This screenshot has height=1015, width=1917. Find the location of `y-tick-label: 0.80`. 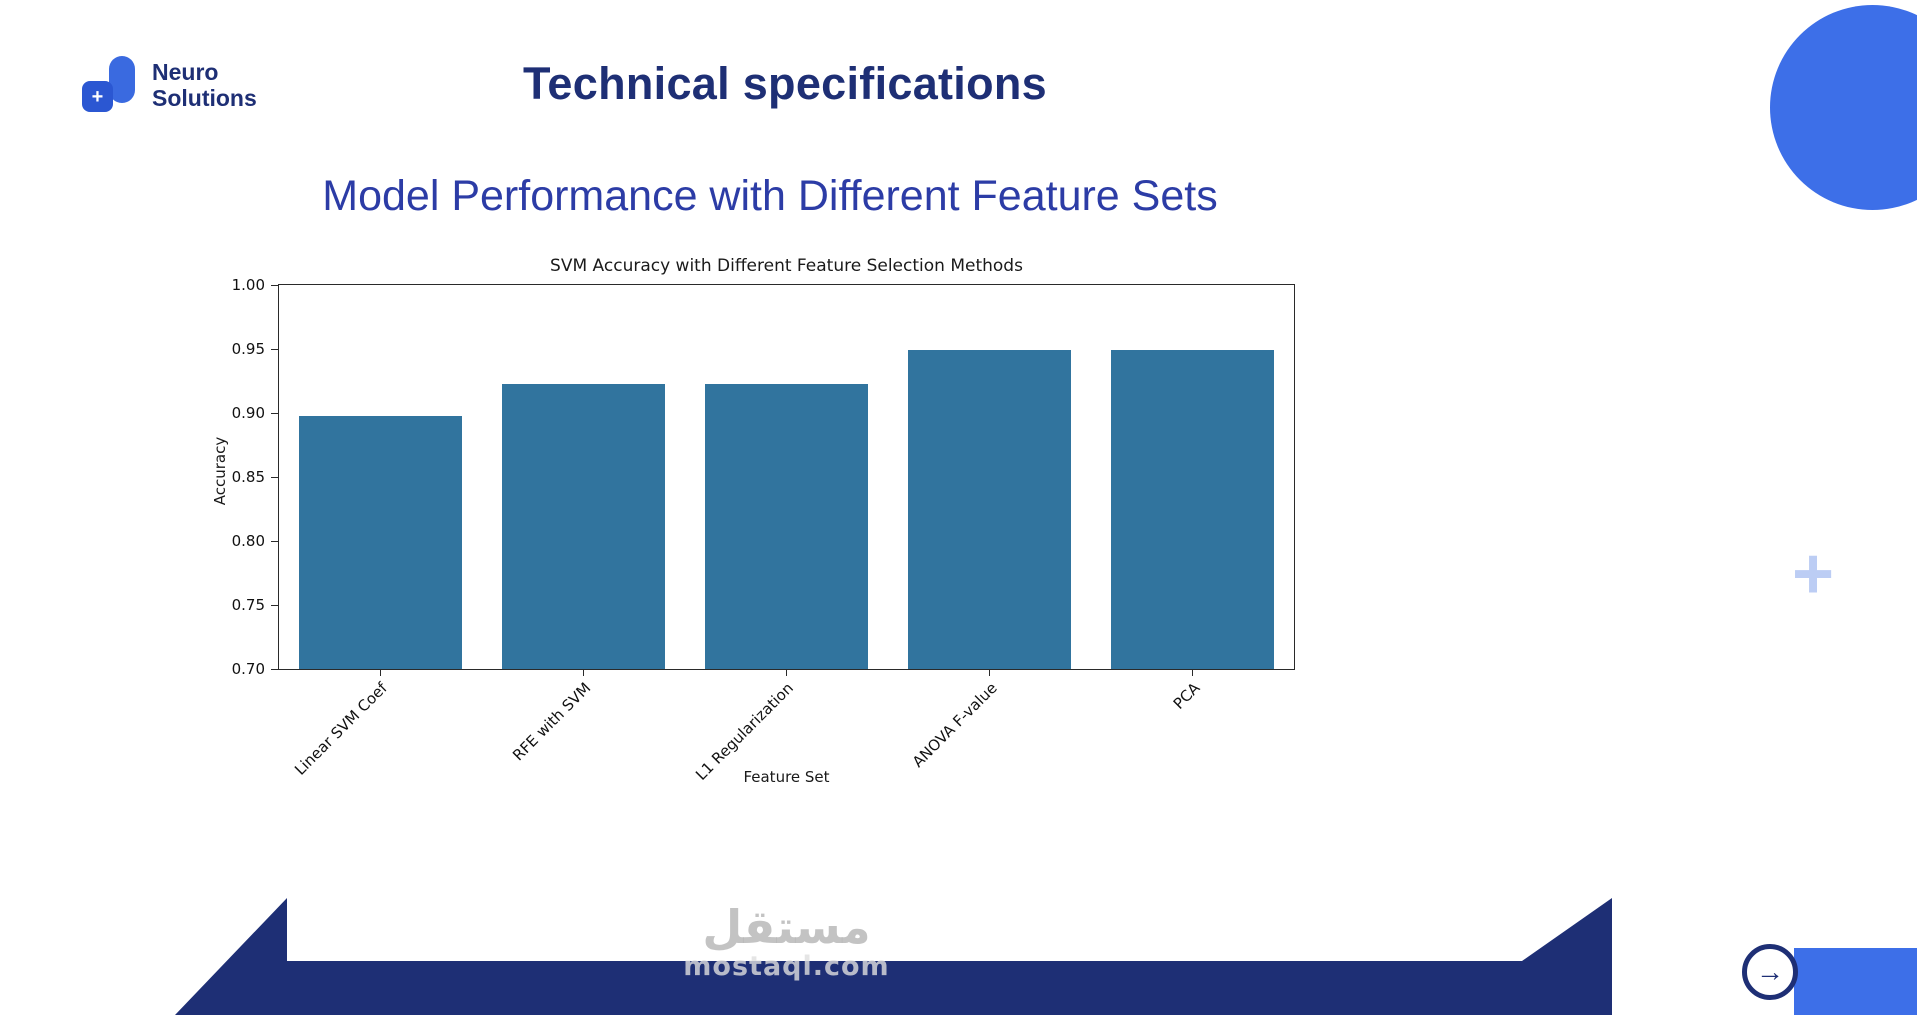

y-tick-label: 0.80 is located at coordinates (248, 541).